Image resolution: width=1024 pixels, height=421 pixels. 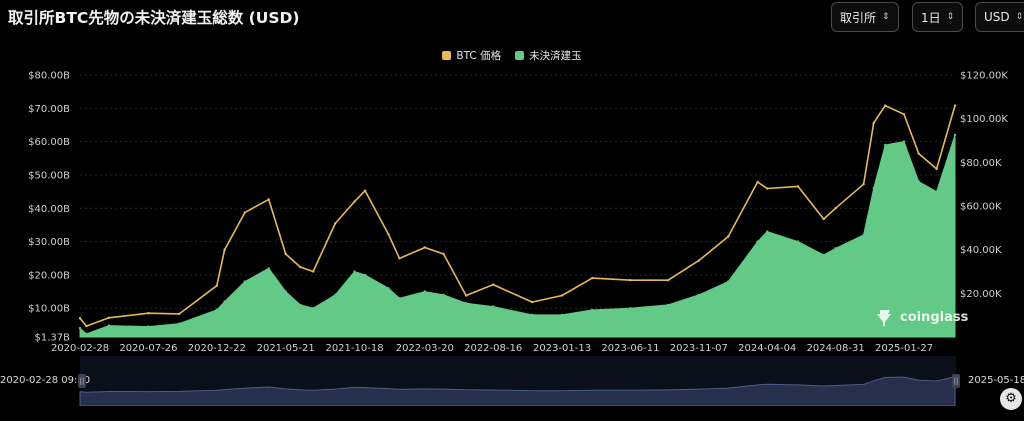 What do you see at coordinates (562, 348) in the screenshot?
I see `x-tick-label: 2023-01-13` at bounding box center [562, 348].